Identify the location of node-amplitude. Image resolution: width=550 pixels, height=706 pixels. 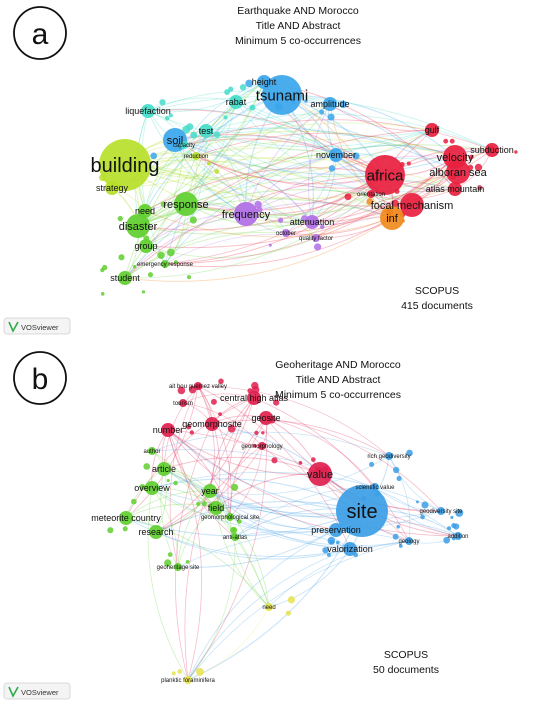
(330, 104).